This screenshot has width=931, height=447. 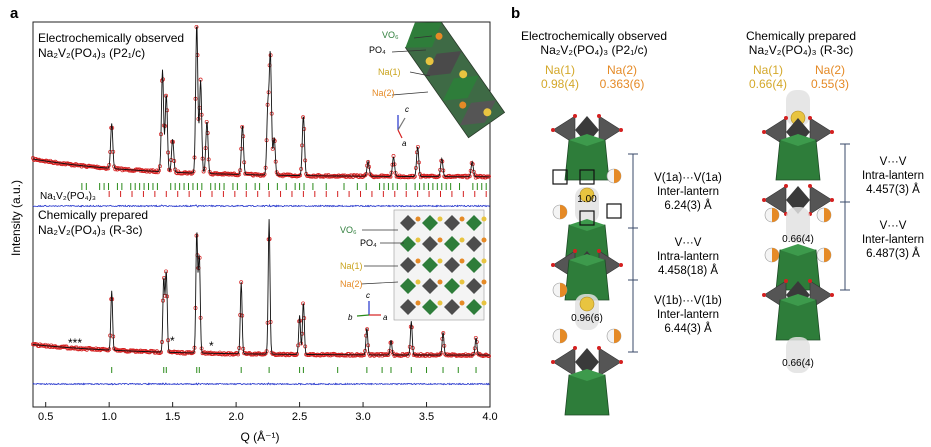 What do you see at coordinates (893, 253) in the screenshot?
I see `right-d2-line3: 6.487(3) Å` at bounding box center [893, 253].